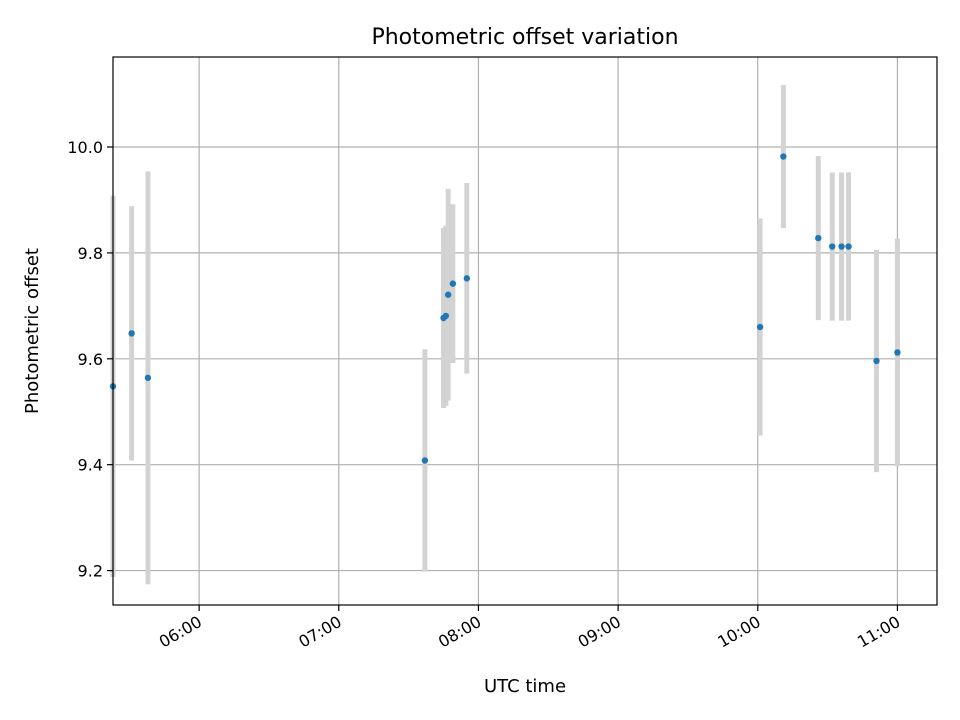 The image size is (960, 720). What do you see at coordinates (85, 147) in the screenshot?
I see `y-tick-label: 10.0` at bounding box center [85, 147].